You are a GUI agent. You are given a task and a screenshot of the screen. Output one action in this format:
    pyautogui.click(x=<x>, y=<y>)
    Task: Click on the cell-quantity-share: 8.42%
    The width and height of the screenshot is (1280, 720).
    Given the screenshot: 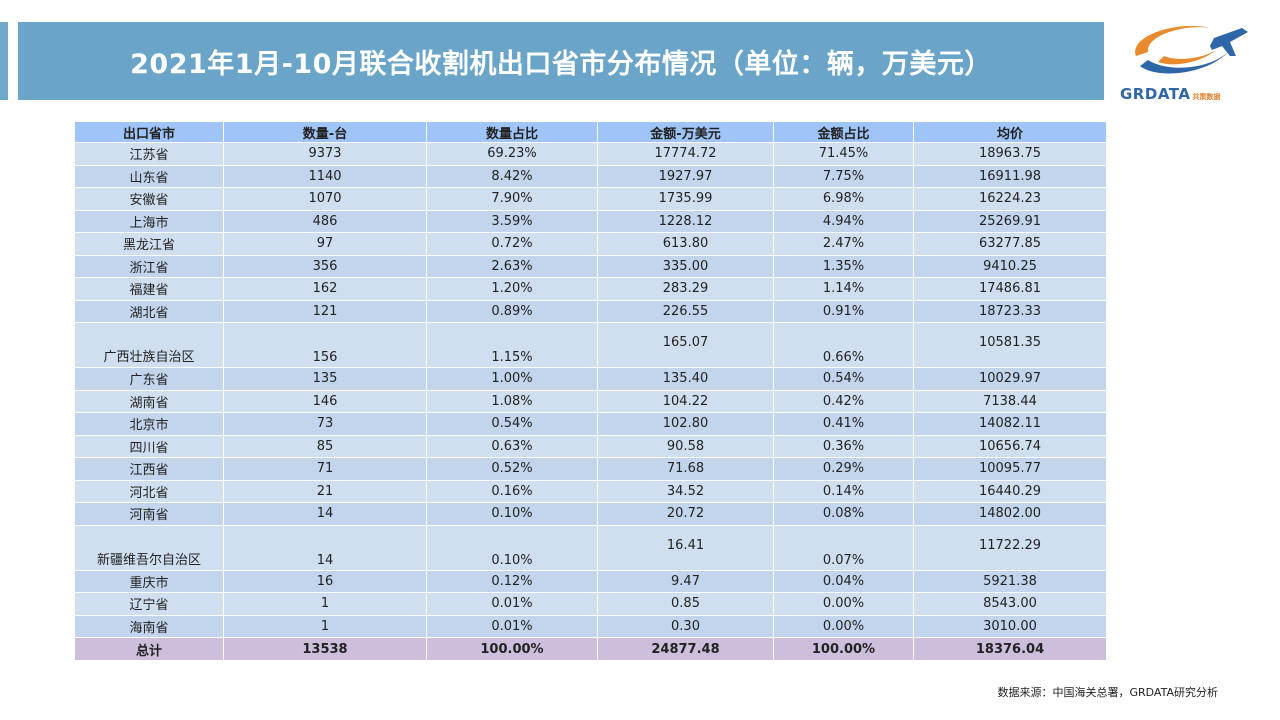 What is the action you would take?
    pyautogui.click(x=512, y=176)
    